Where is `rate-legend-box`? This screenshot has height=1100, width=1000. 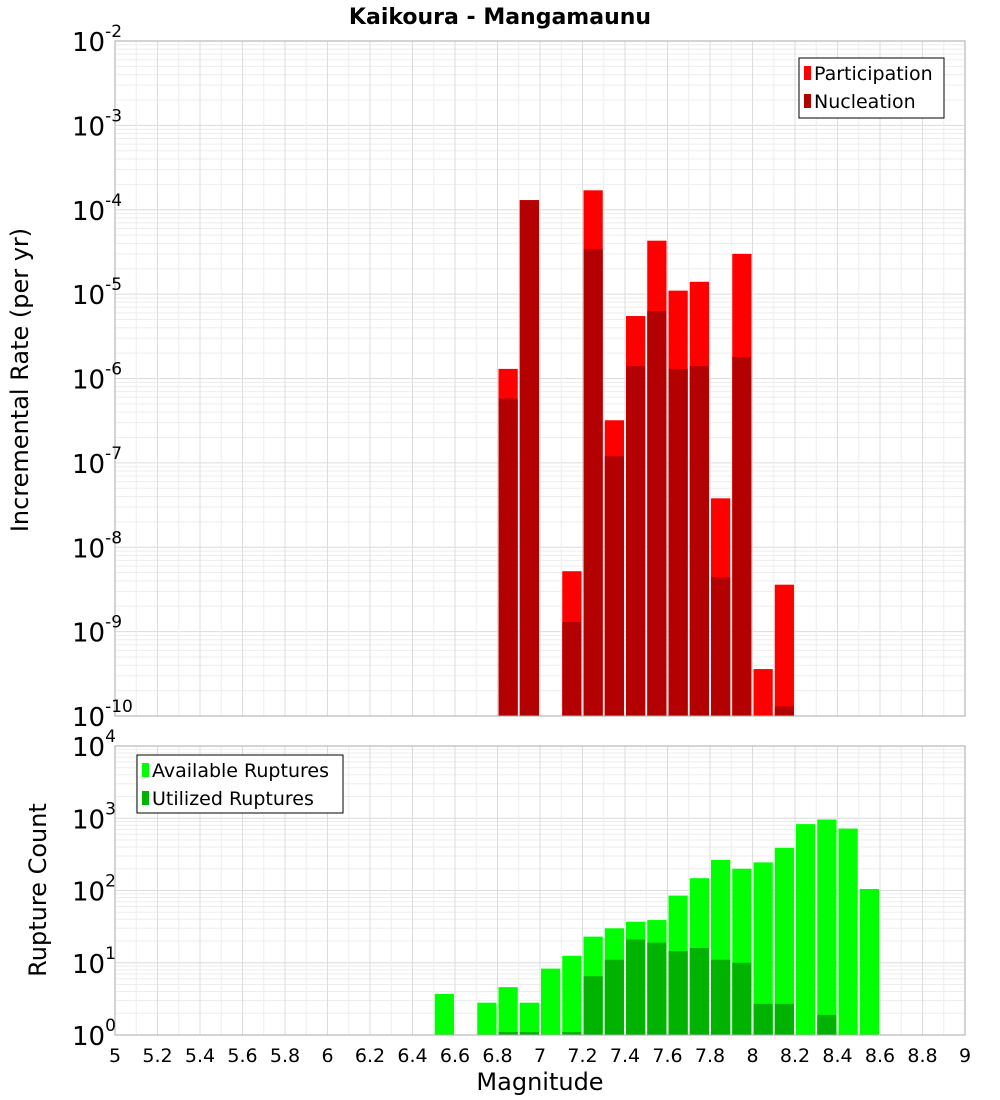
rate-legend-box is located at coordinates (871, 88).